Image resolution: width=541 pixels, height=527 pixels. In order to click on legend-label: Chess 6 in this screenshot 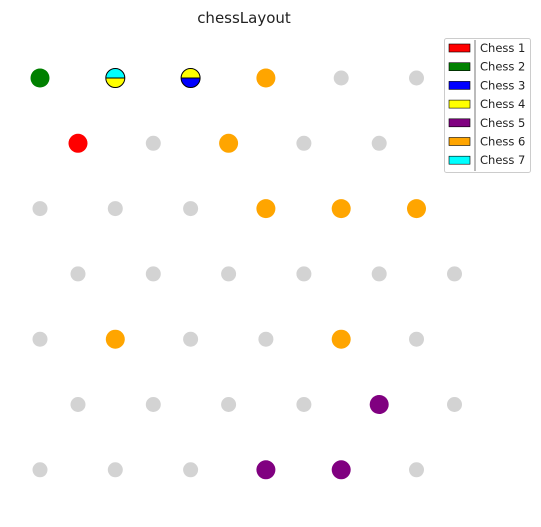, I will do `click(502, 142)`.